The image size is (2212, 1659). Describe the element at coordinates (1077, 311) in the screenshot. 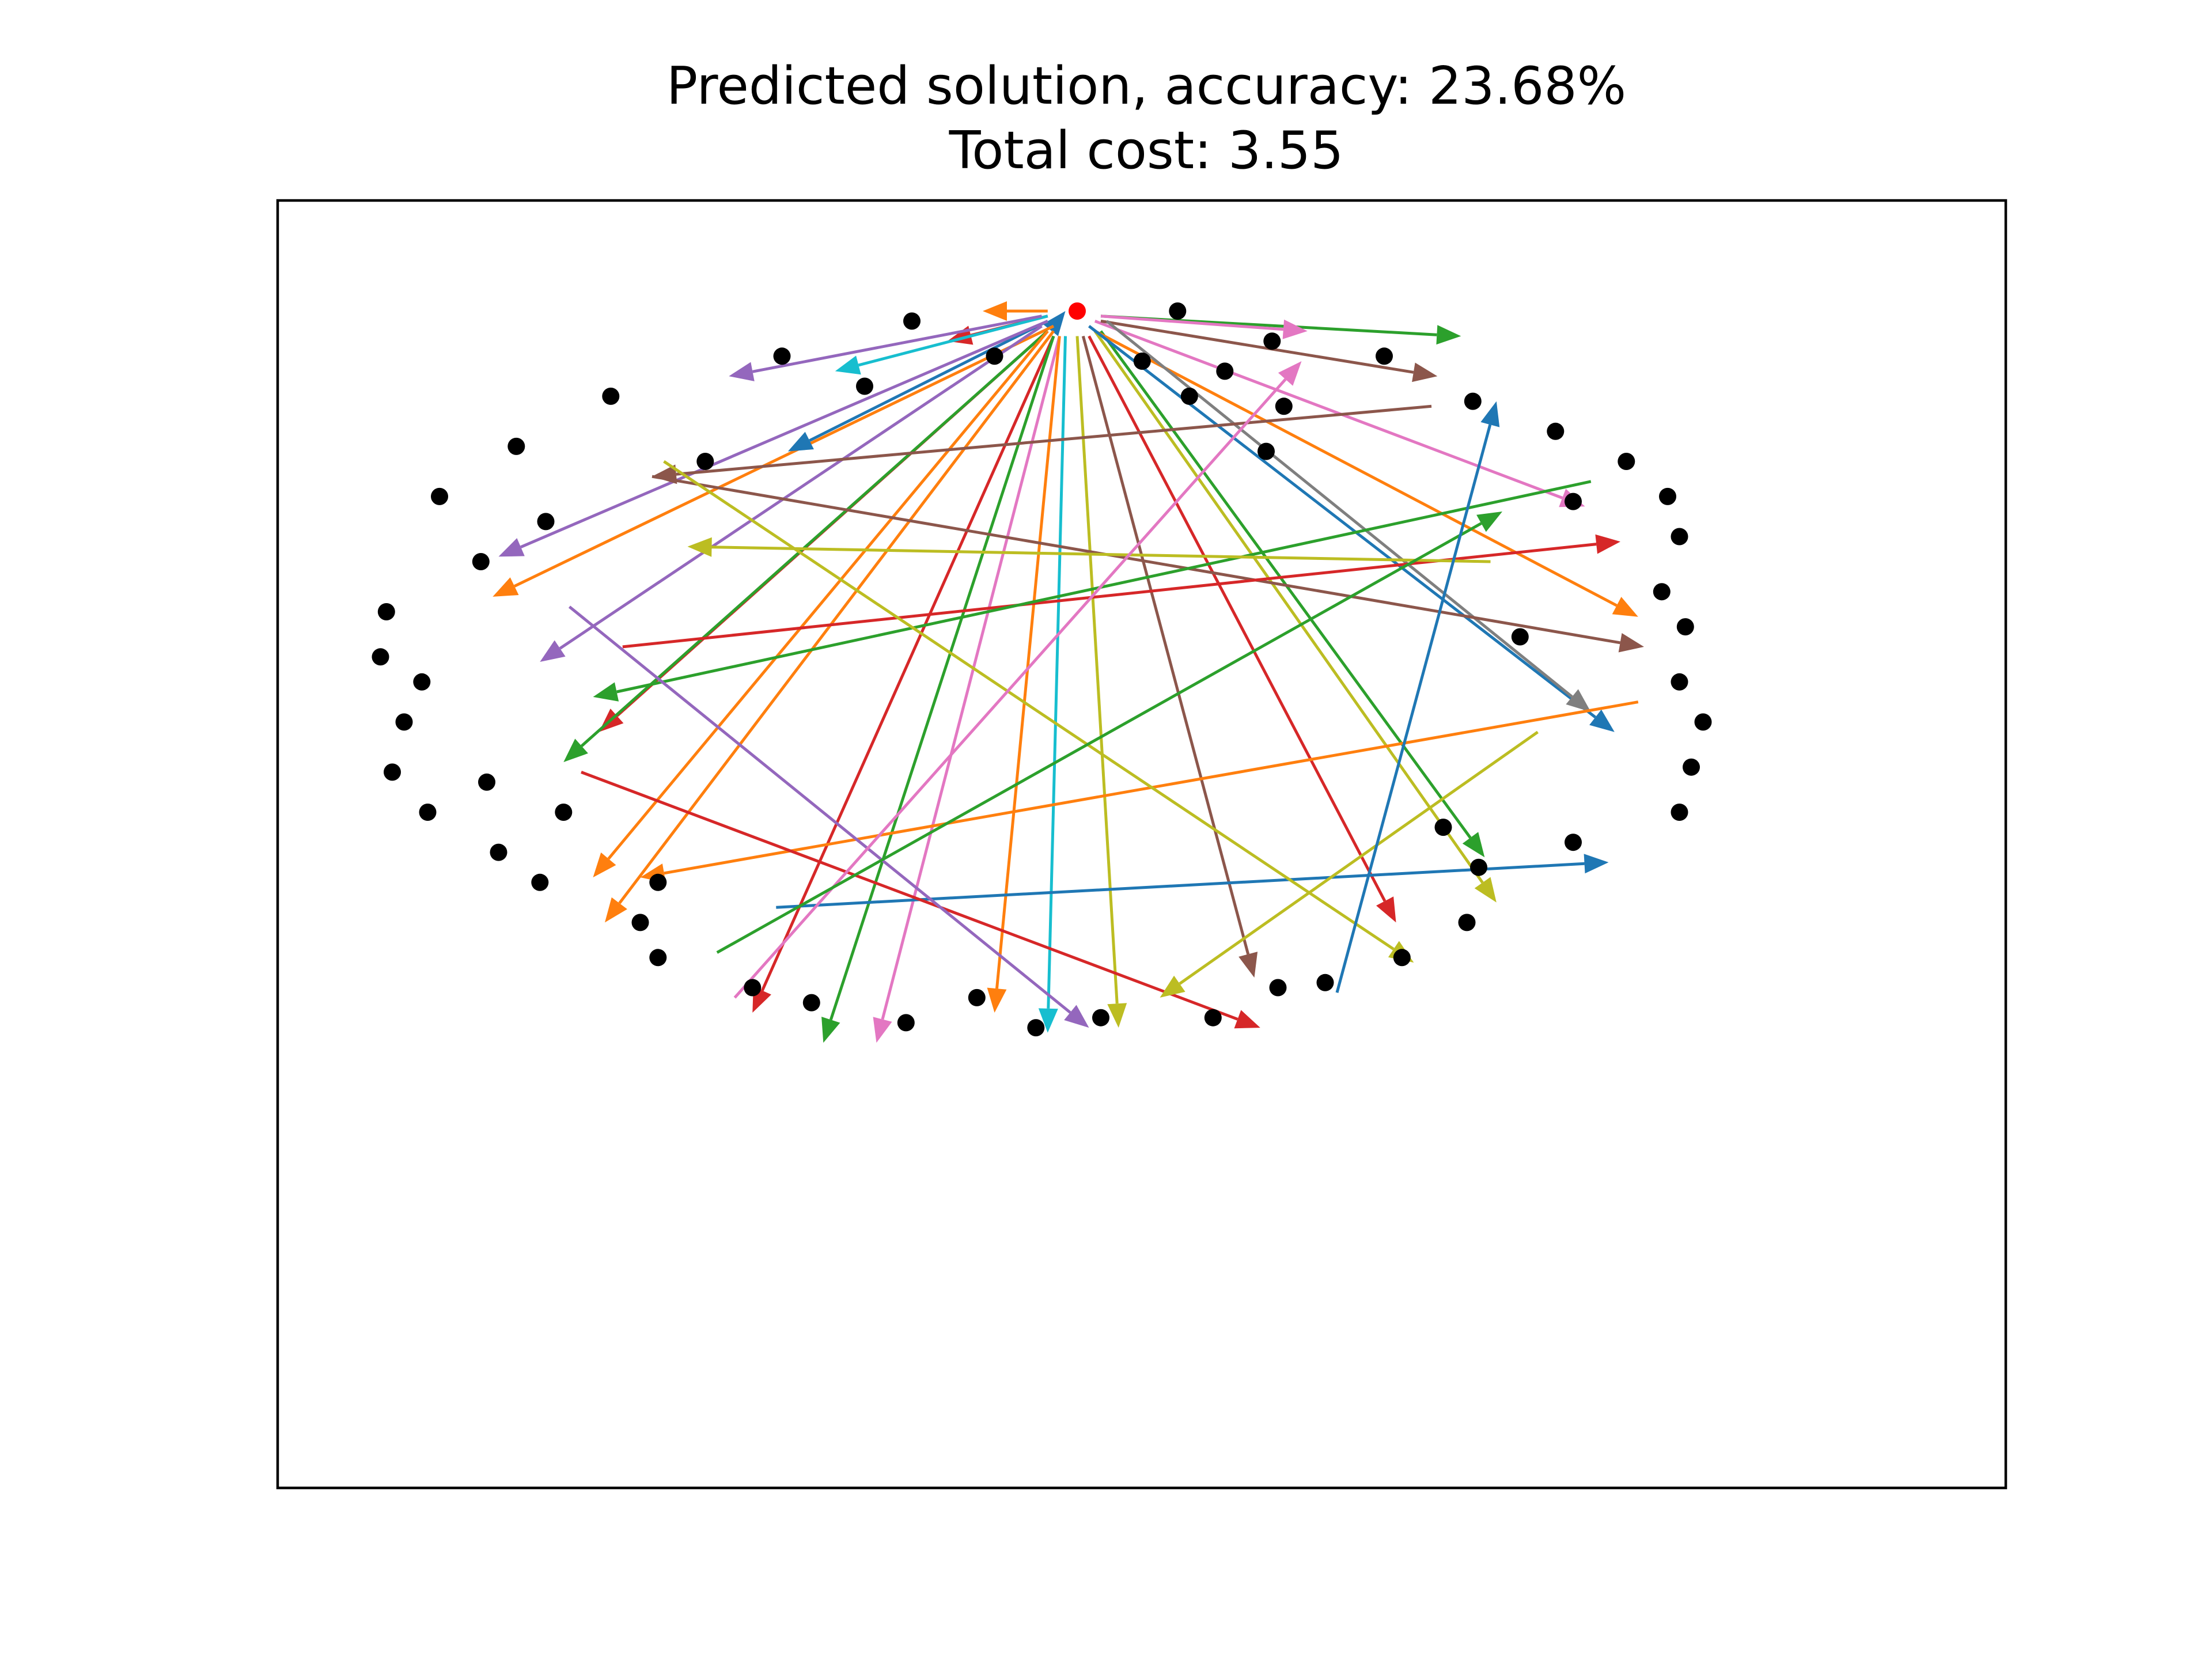

I see `depot-node` at that location.